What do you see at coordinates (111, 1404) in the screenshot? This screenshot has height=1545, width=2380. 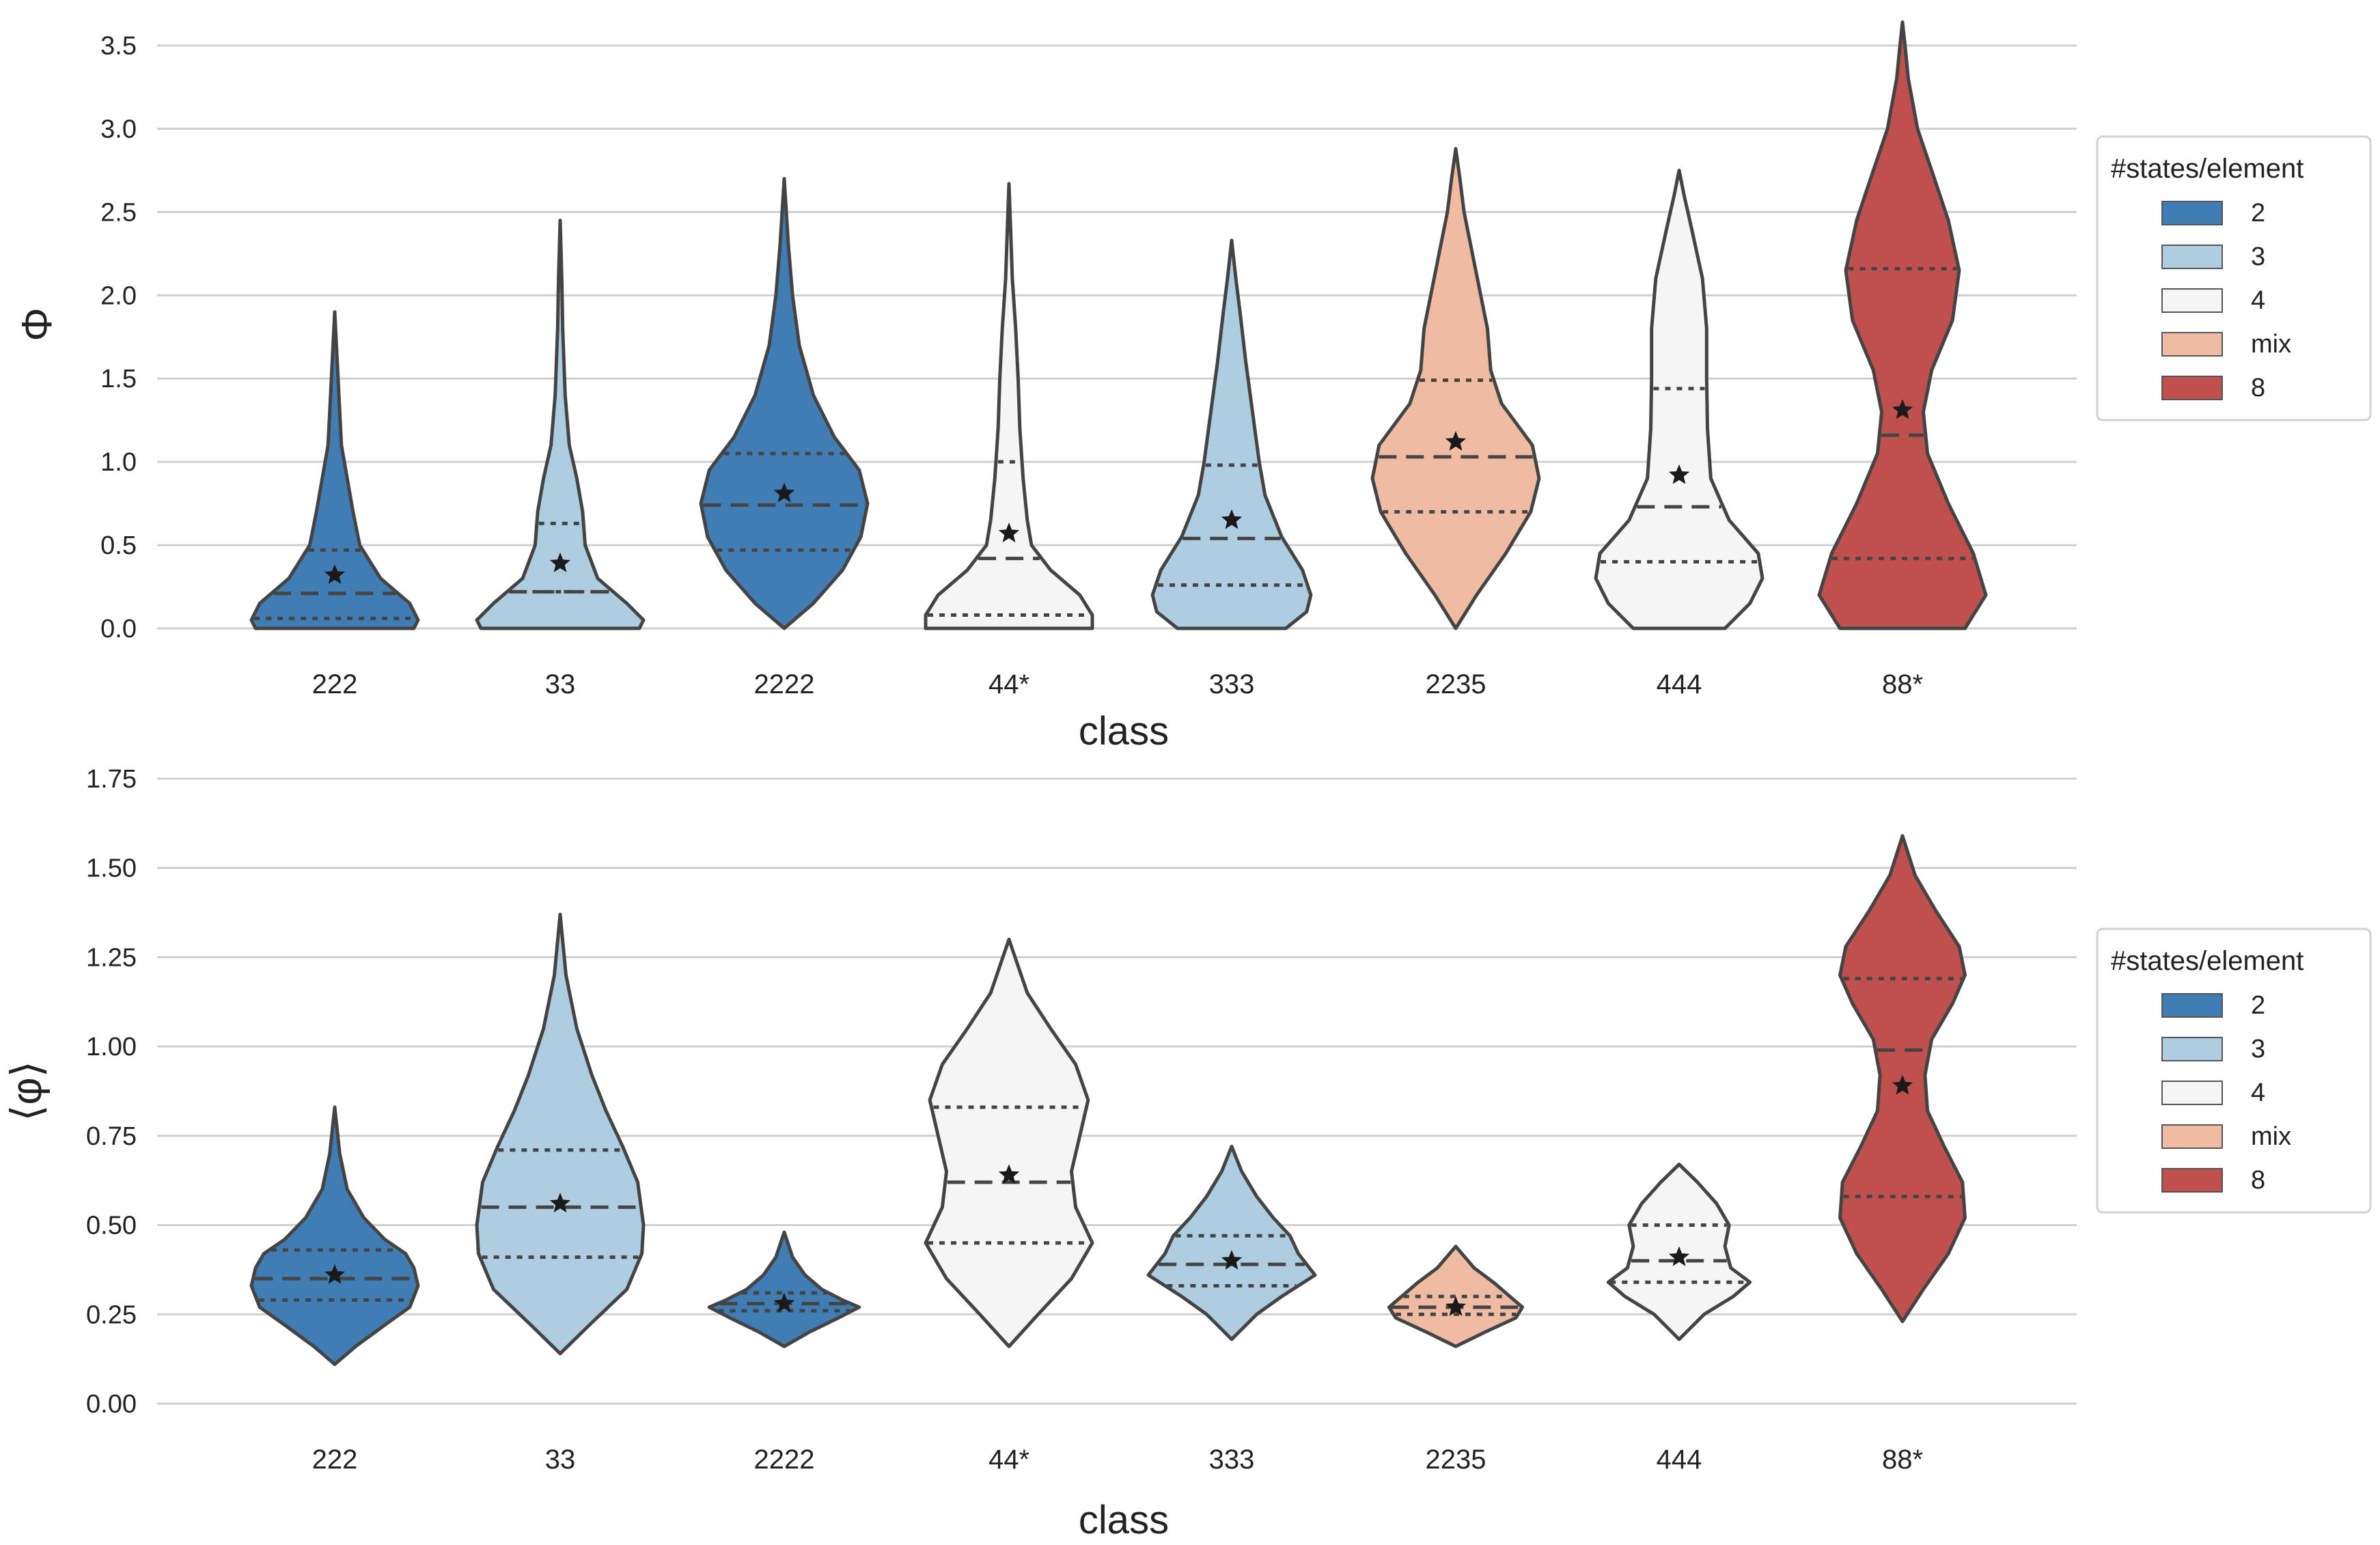 I see `y-tick-label: 0.00` at bounding box center [111, 1404].